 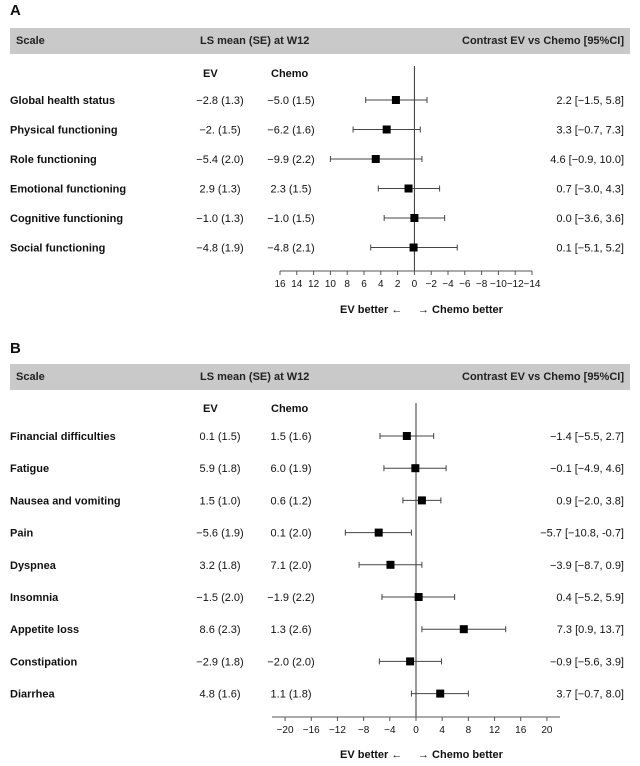 I want to click on panel-b-x-tick-label: 20, so click(x=547, y=730).